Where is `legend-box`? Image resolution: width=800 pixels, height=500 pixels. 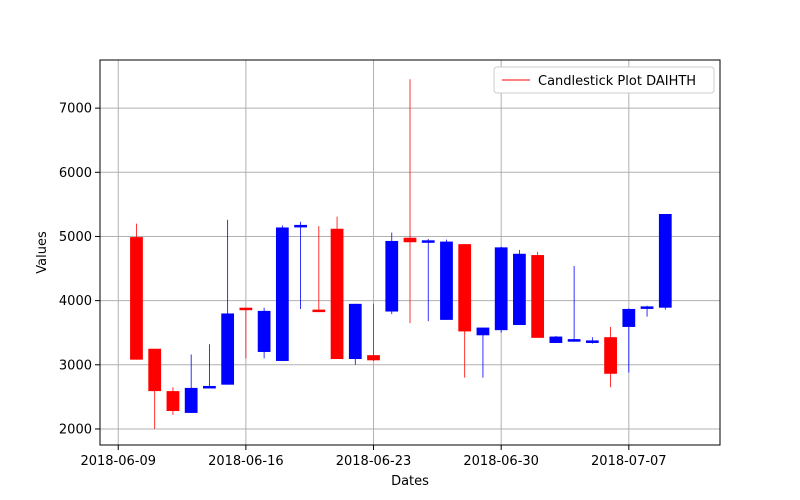 legend-box is located at coordinates (604, 80).